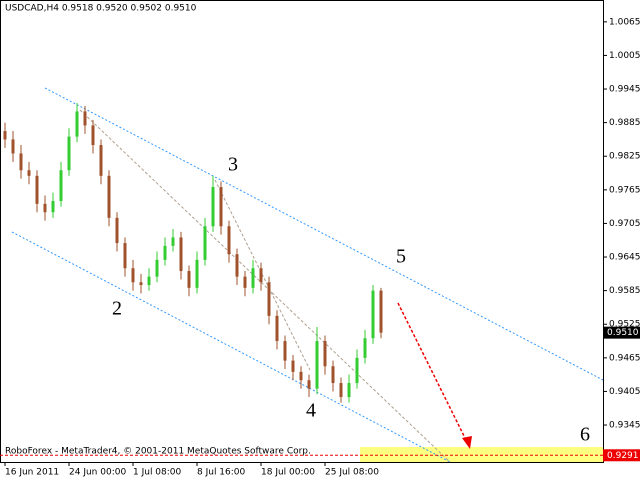 This screenshot has height=480, width=640. I want to click on header: USDCAD,H4 0.9518 0.9520 0.9502 0.9510, so click(101, 9).